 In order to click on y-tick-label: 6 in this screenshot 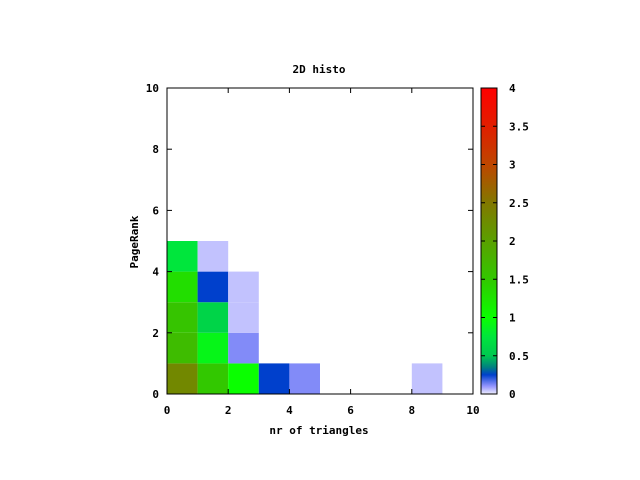, I will do `click(155, 210)`.